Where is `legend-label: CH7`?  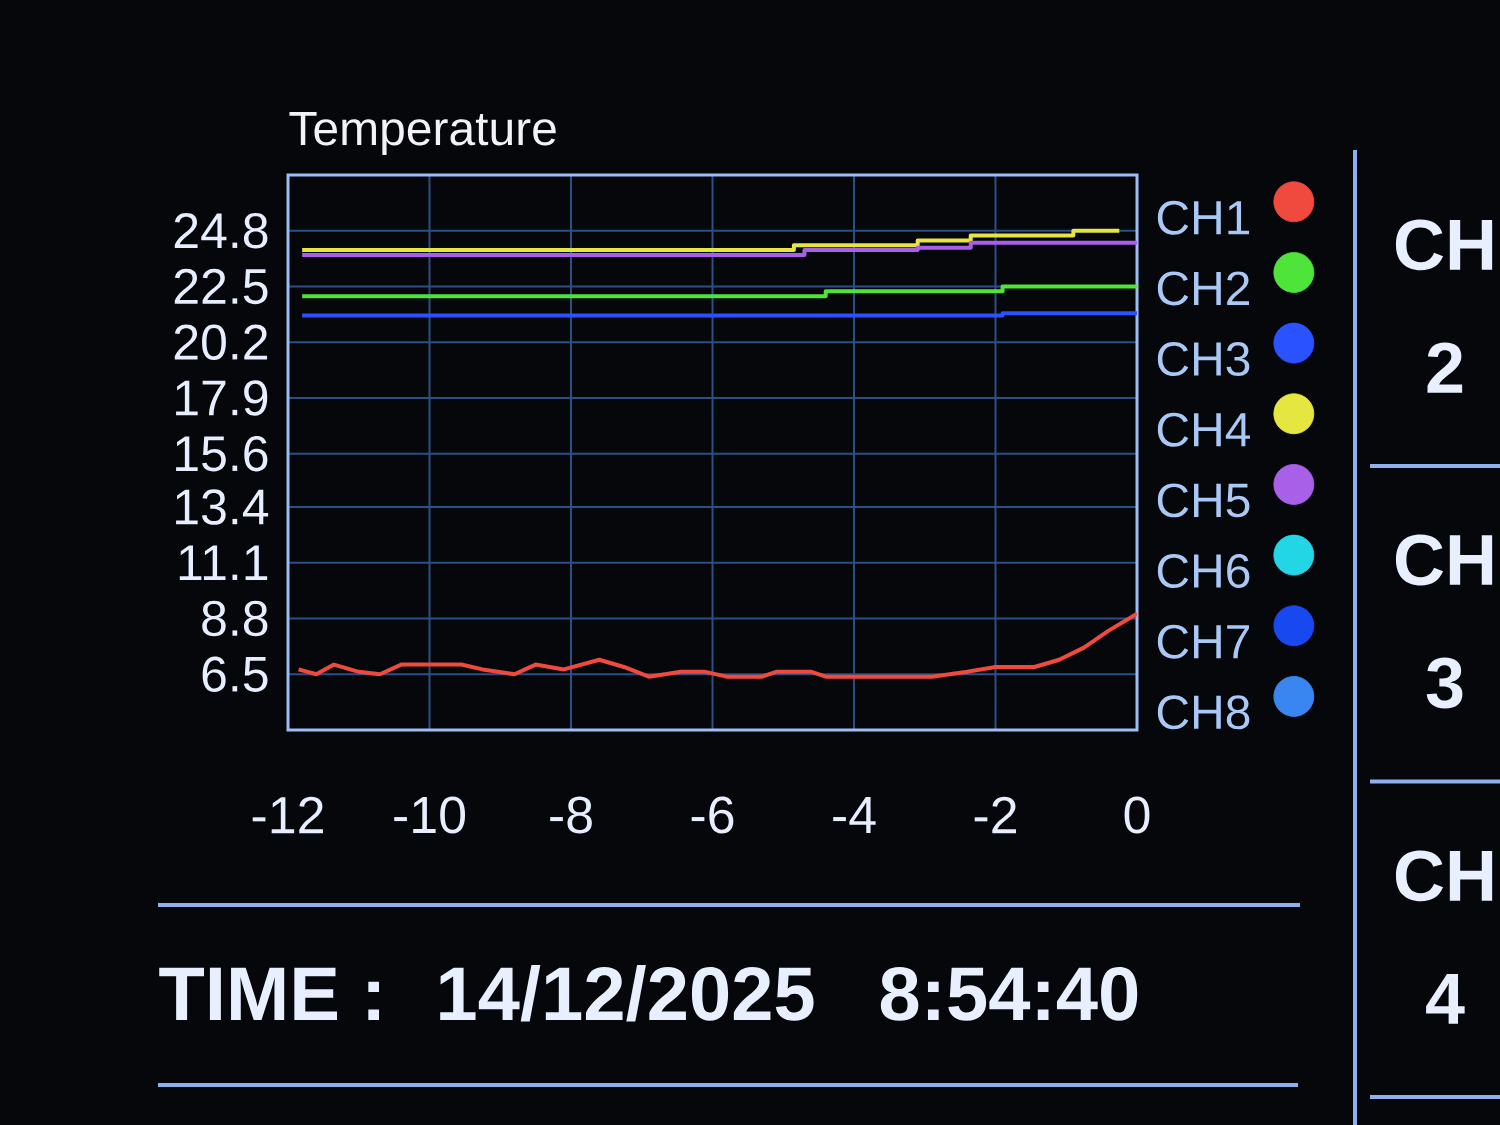
legend-label: CH7 is located at coordinates (1203, 641).